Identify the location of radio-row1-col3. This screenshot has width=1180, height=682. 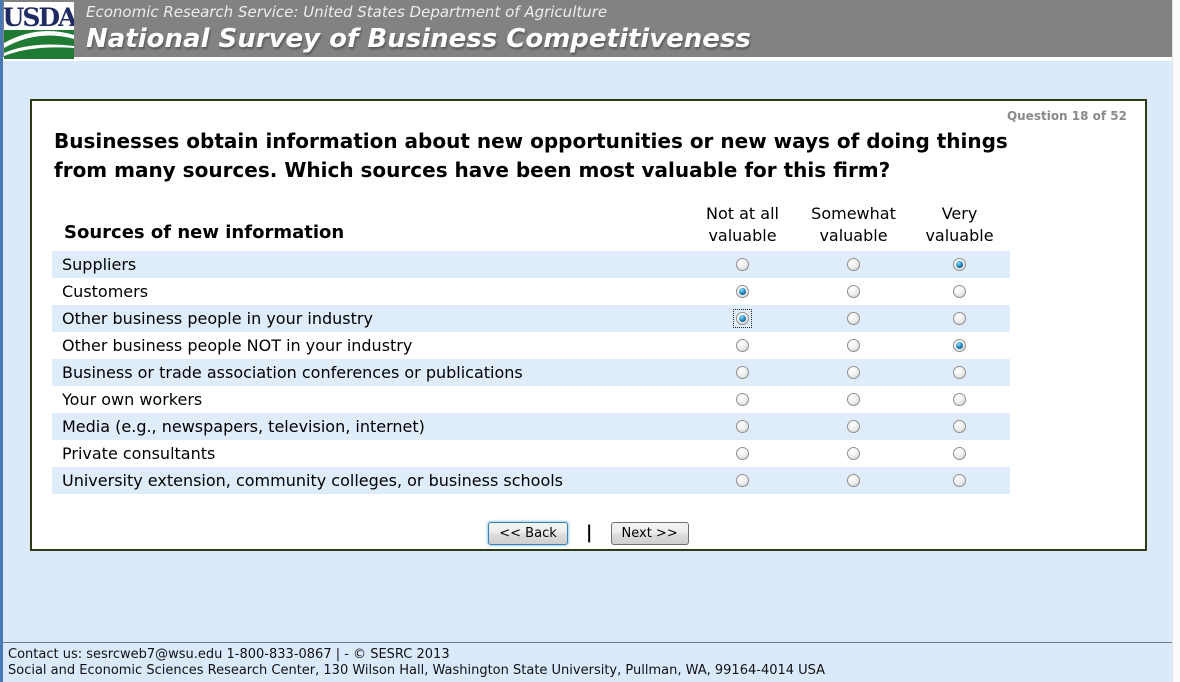
(959, 264).